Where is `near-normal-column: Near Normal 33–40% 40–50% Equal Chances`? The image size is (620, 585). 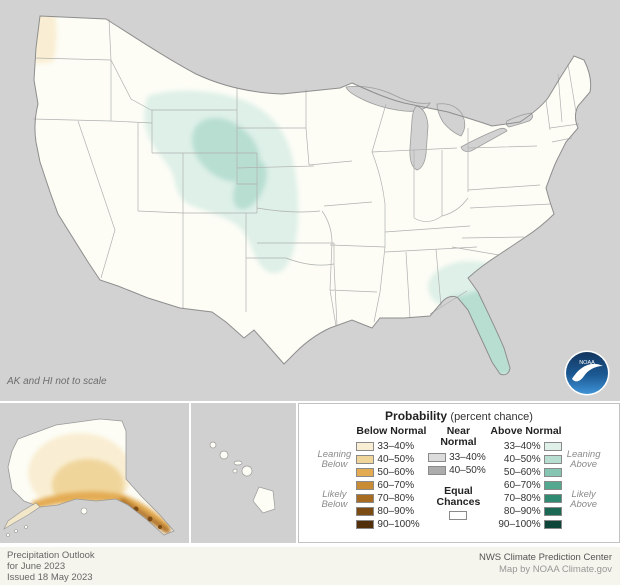
near-normal-column: Near Normal 33–40% 40–50% Equal Chances is located at coordinates (457, 472).